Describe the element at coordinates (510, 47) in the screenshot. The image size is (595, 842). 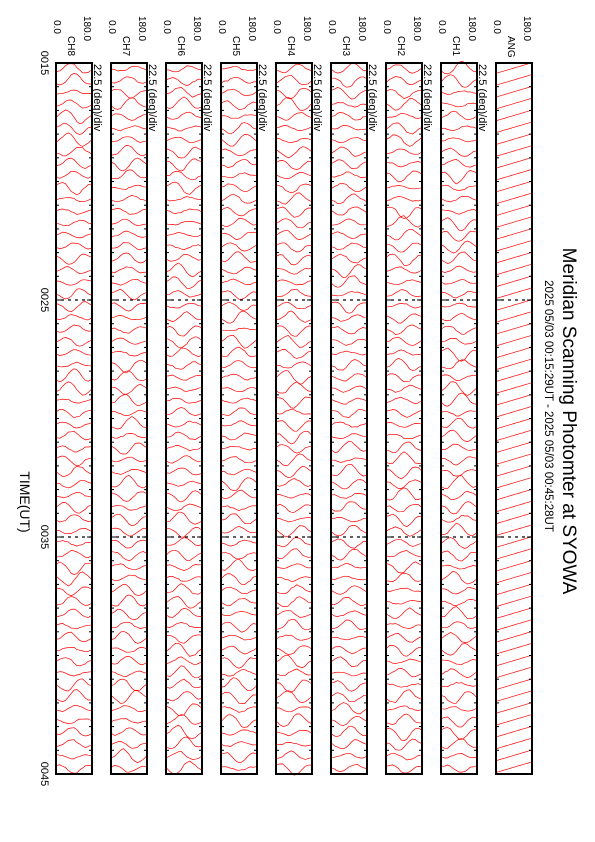
I see `channel-label: ANG` at that location.